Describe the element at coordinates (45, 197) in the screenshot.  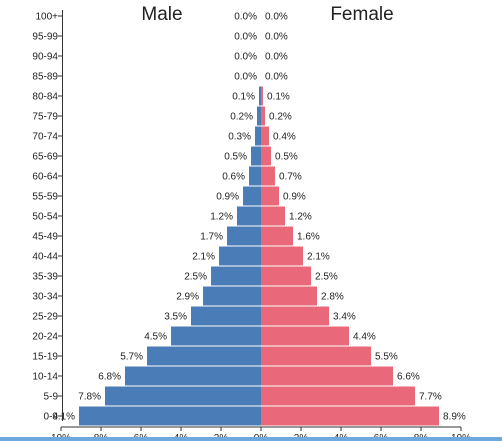
I see `age-label-55-59: 55-59` at that location.